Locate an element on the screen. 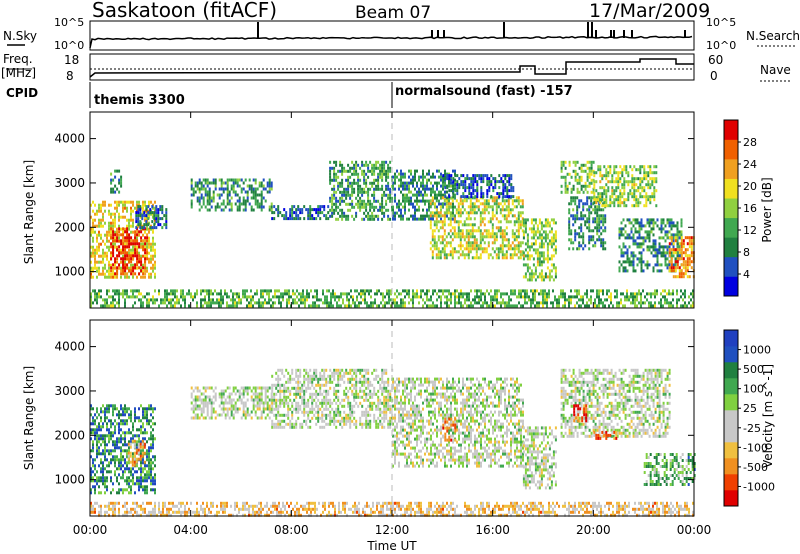  data-region is located at coordinates (478, 186).